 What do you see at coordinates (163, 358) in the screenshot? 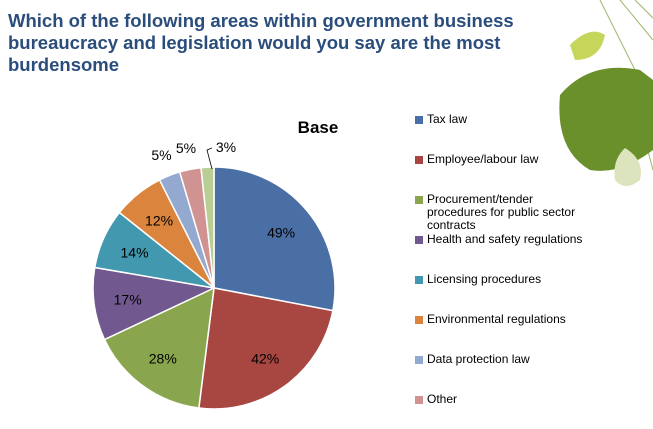
I see `data-label: 28%` at bounding box center [163, 358].